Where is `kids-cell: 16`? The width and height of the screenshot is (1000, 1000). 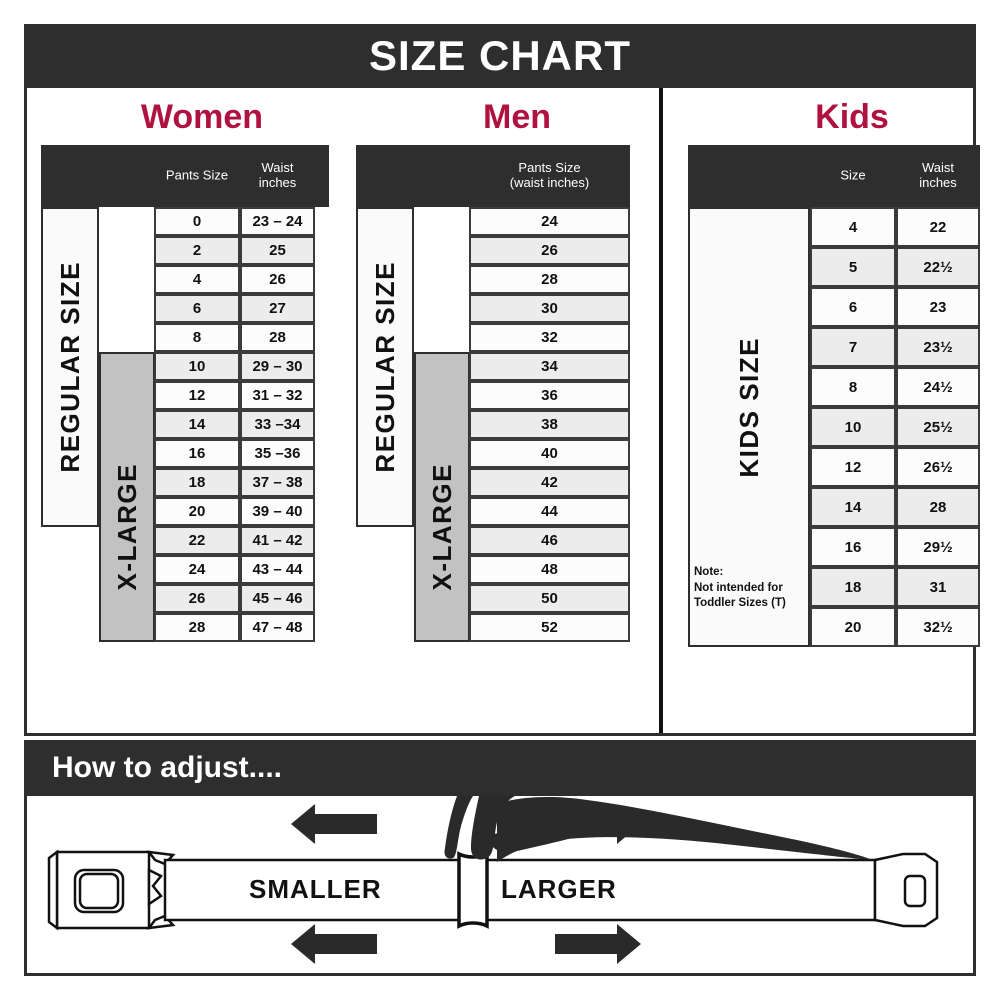
kids-cell: 16 is located at coordinates (853, 547).